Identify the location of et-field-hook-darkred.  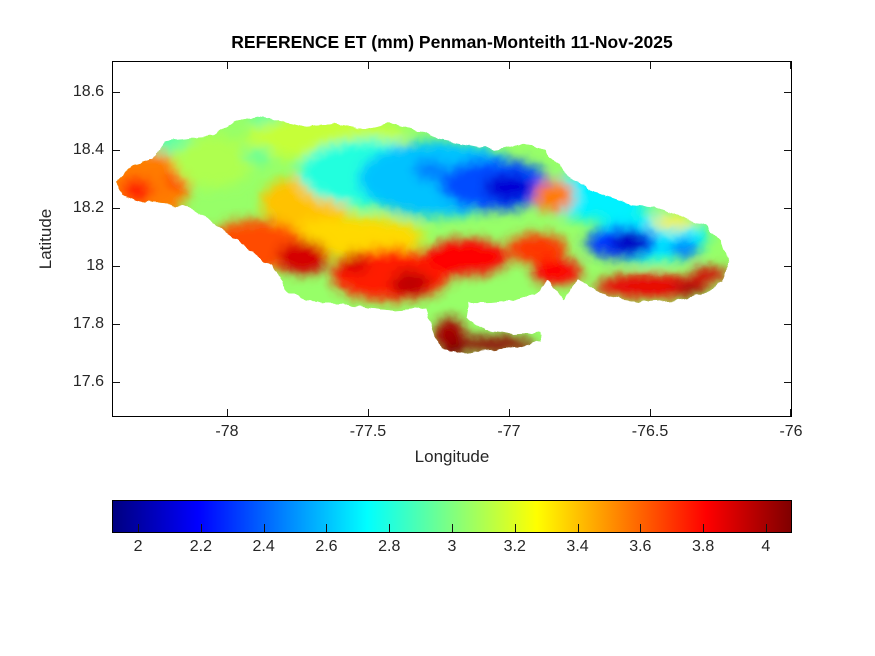
(494, 344).